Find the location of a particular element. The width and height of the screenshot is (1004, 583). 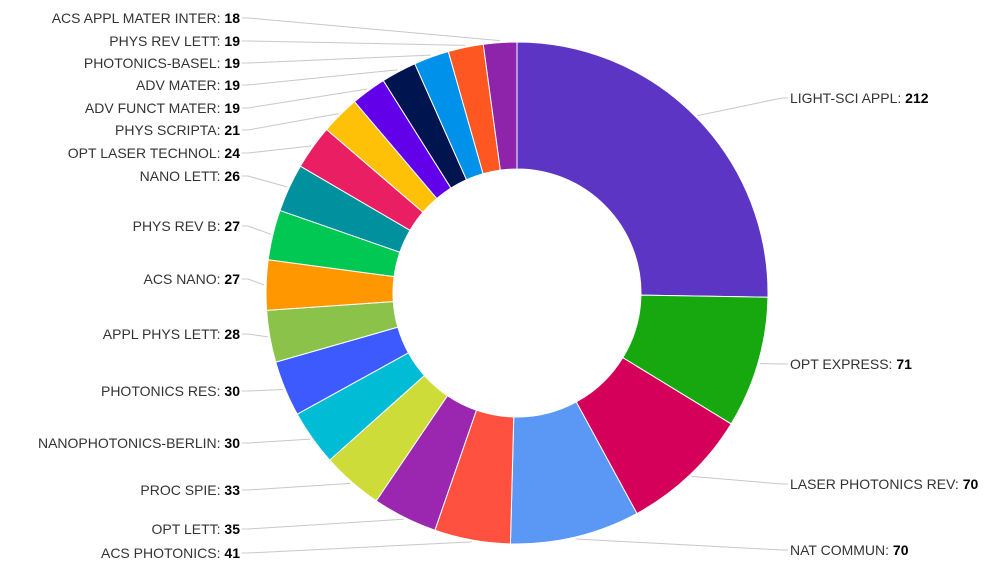

slice-label-name: NAT COMMUN: is located at coordinates (841, 550).